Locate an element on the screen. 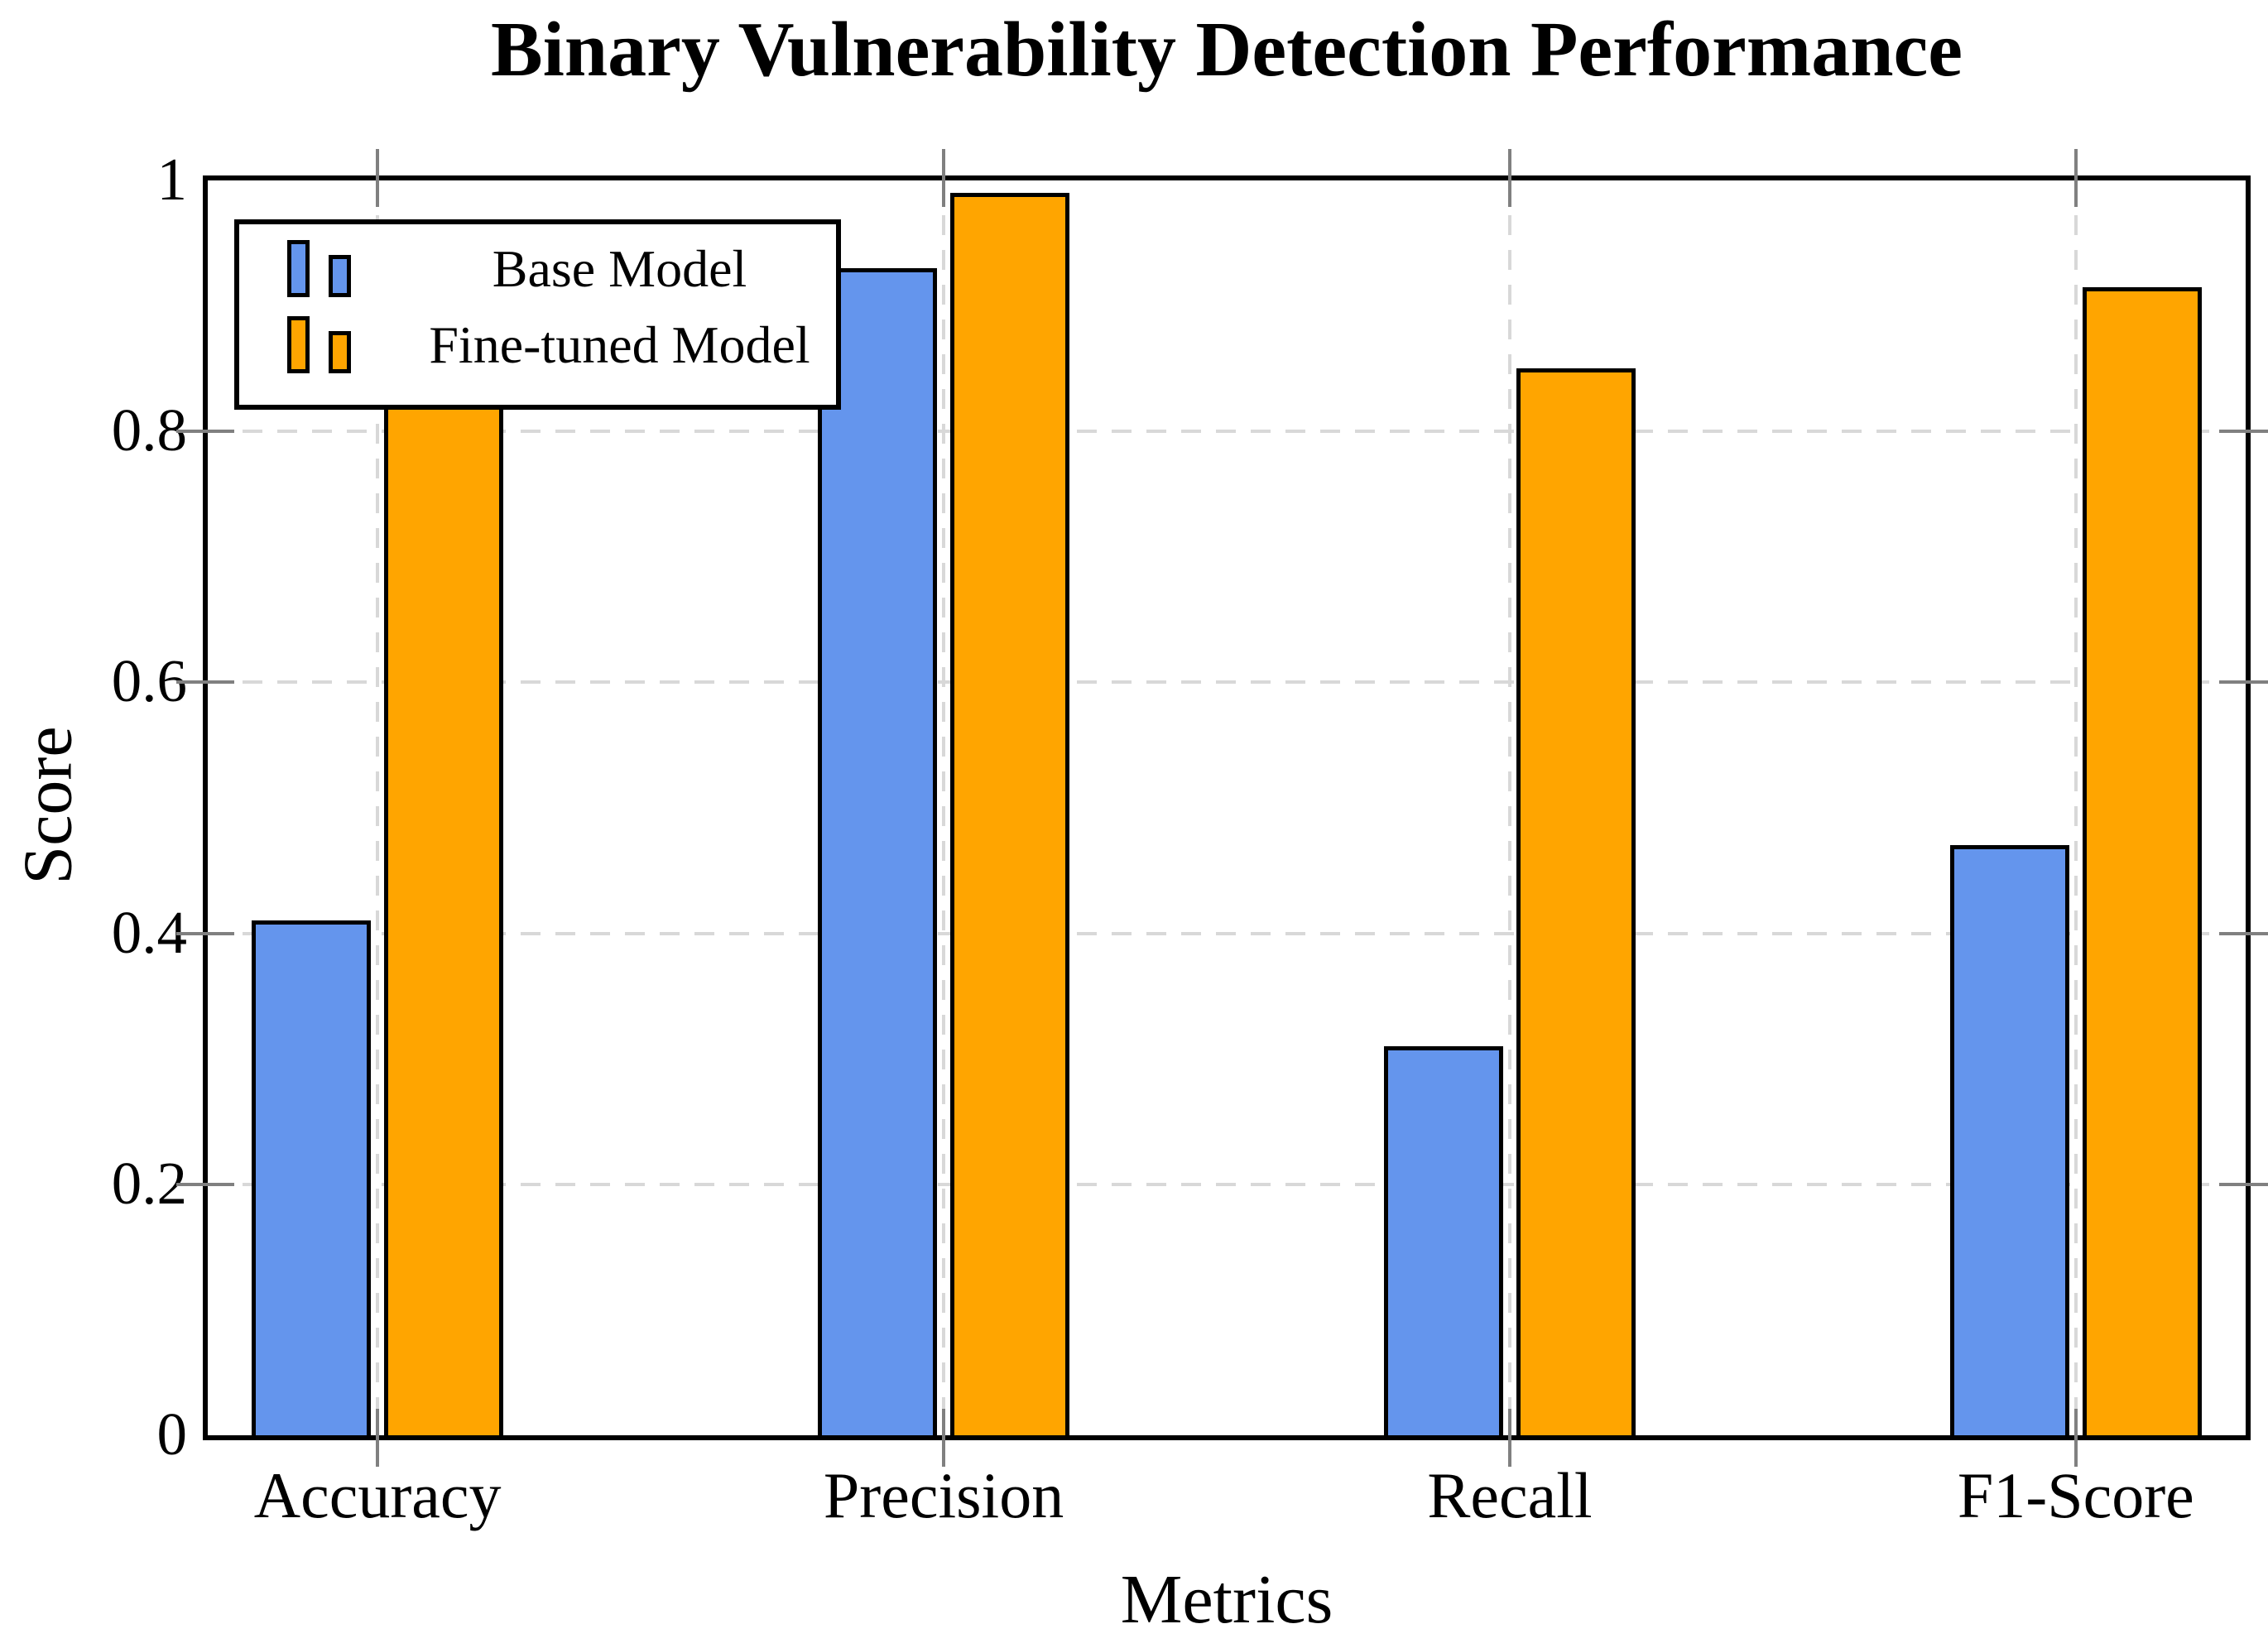  bar-base-model-recall is located at coordinates (1443, 1240).